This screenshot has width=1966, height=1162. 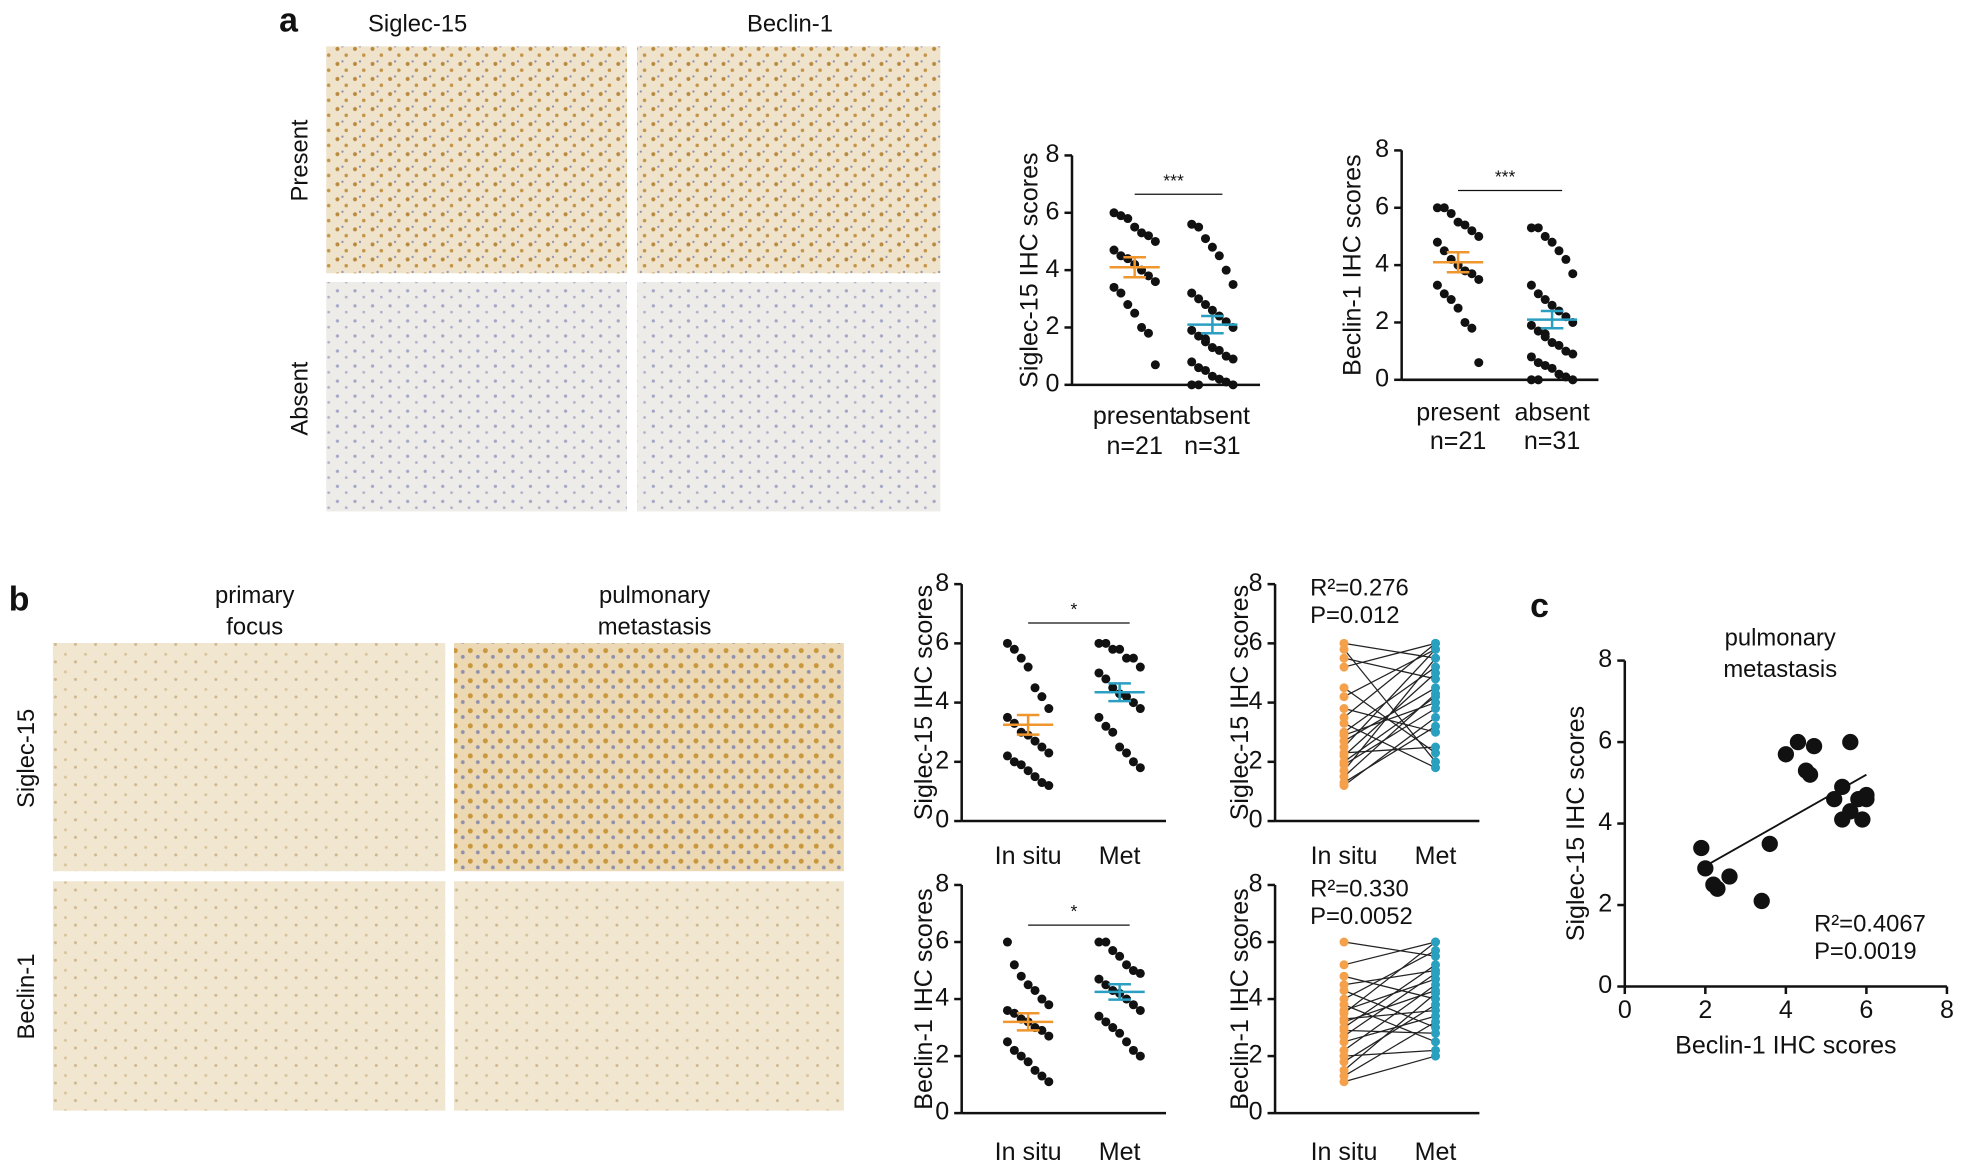 What do you see at coordinates (1212, 446) in the screenshot?
I see `group-size: n=31` at bounding box center [1212, 446].